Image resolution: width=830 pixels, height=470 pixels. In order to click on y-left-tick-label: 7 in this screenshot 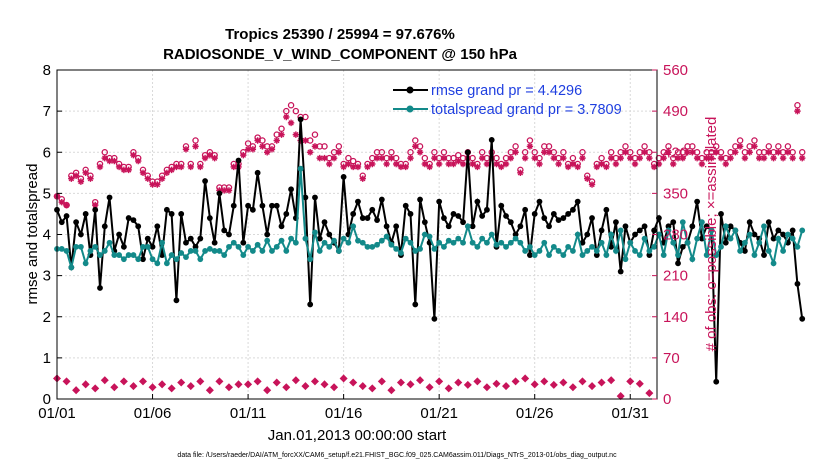, I will do `click(47, 111)`.